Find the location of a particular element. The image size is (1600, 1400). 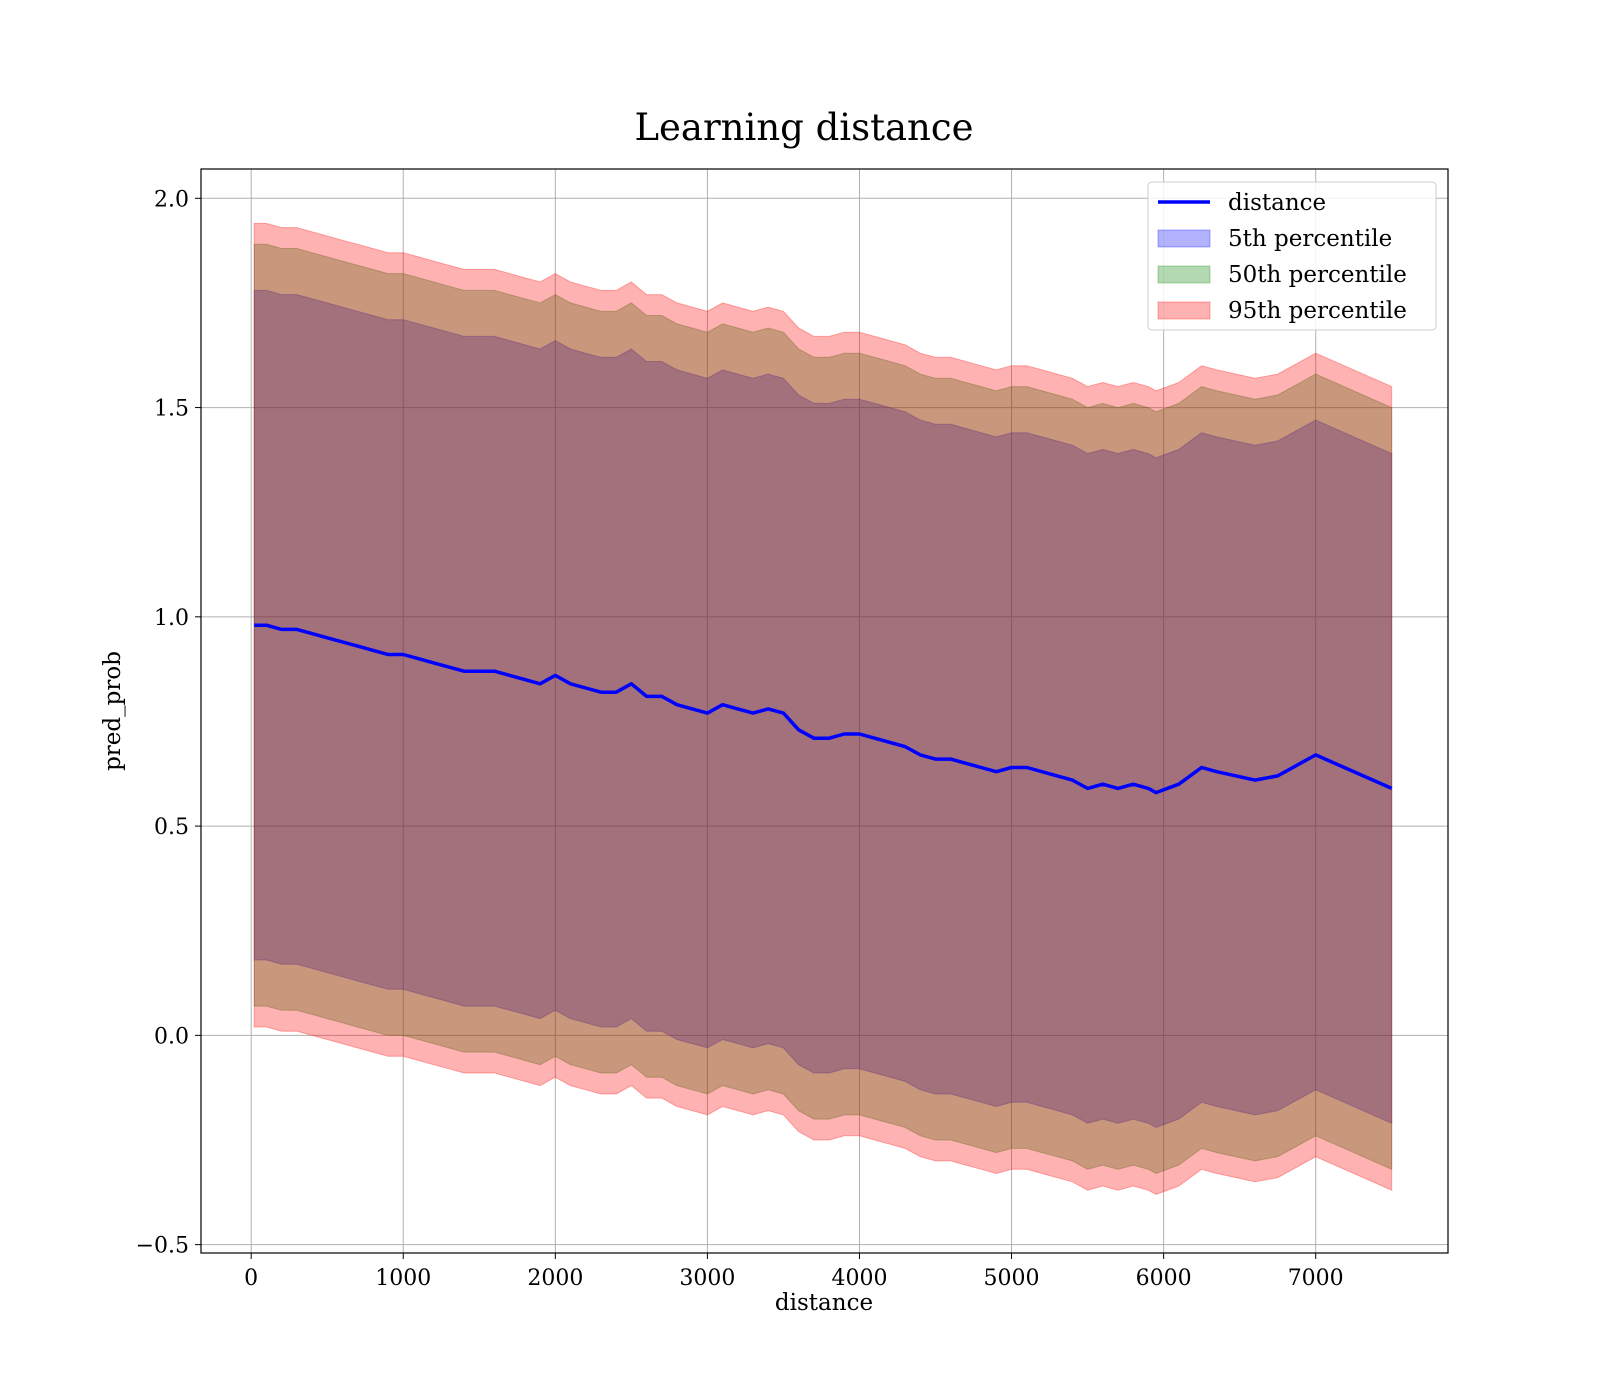

x-tick-label: 3000 is located at coordinates (707, 1278).